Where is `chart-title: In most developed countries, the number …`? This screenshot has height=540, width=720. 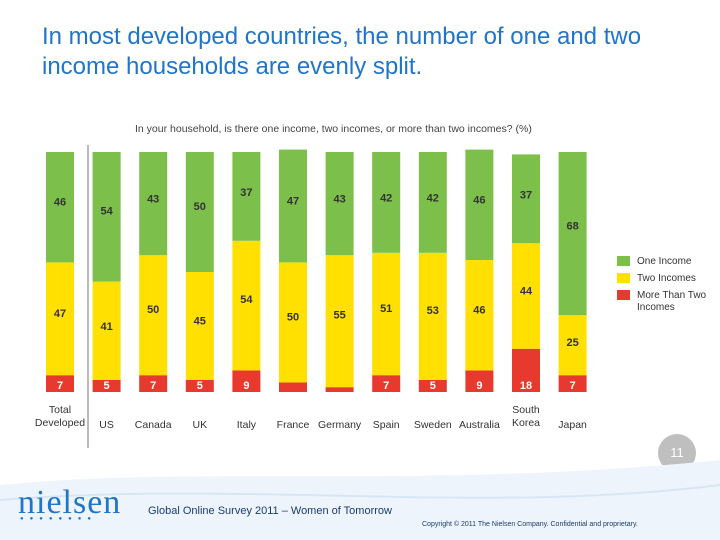
chart-title: In most developed countries, the number … is located at coordinates (342, 51).